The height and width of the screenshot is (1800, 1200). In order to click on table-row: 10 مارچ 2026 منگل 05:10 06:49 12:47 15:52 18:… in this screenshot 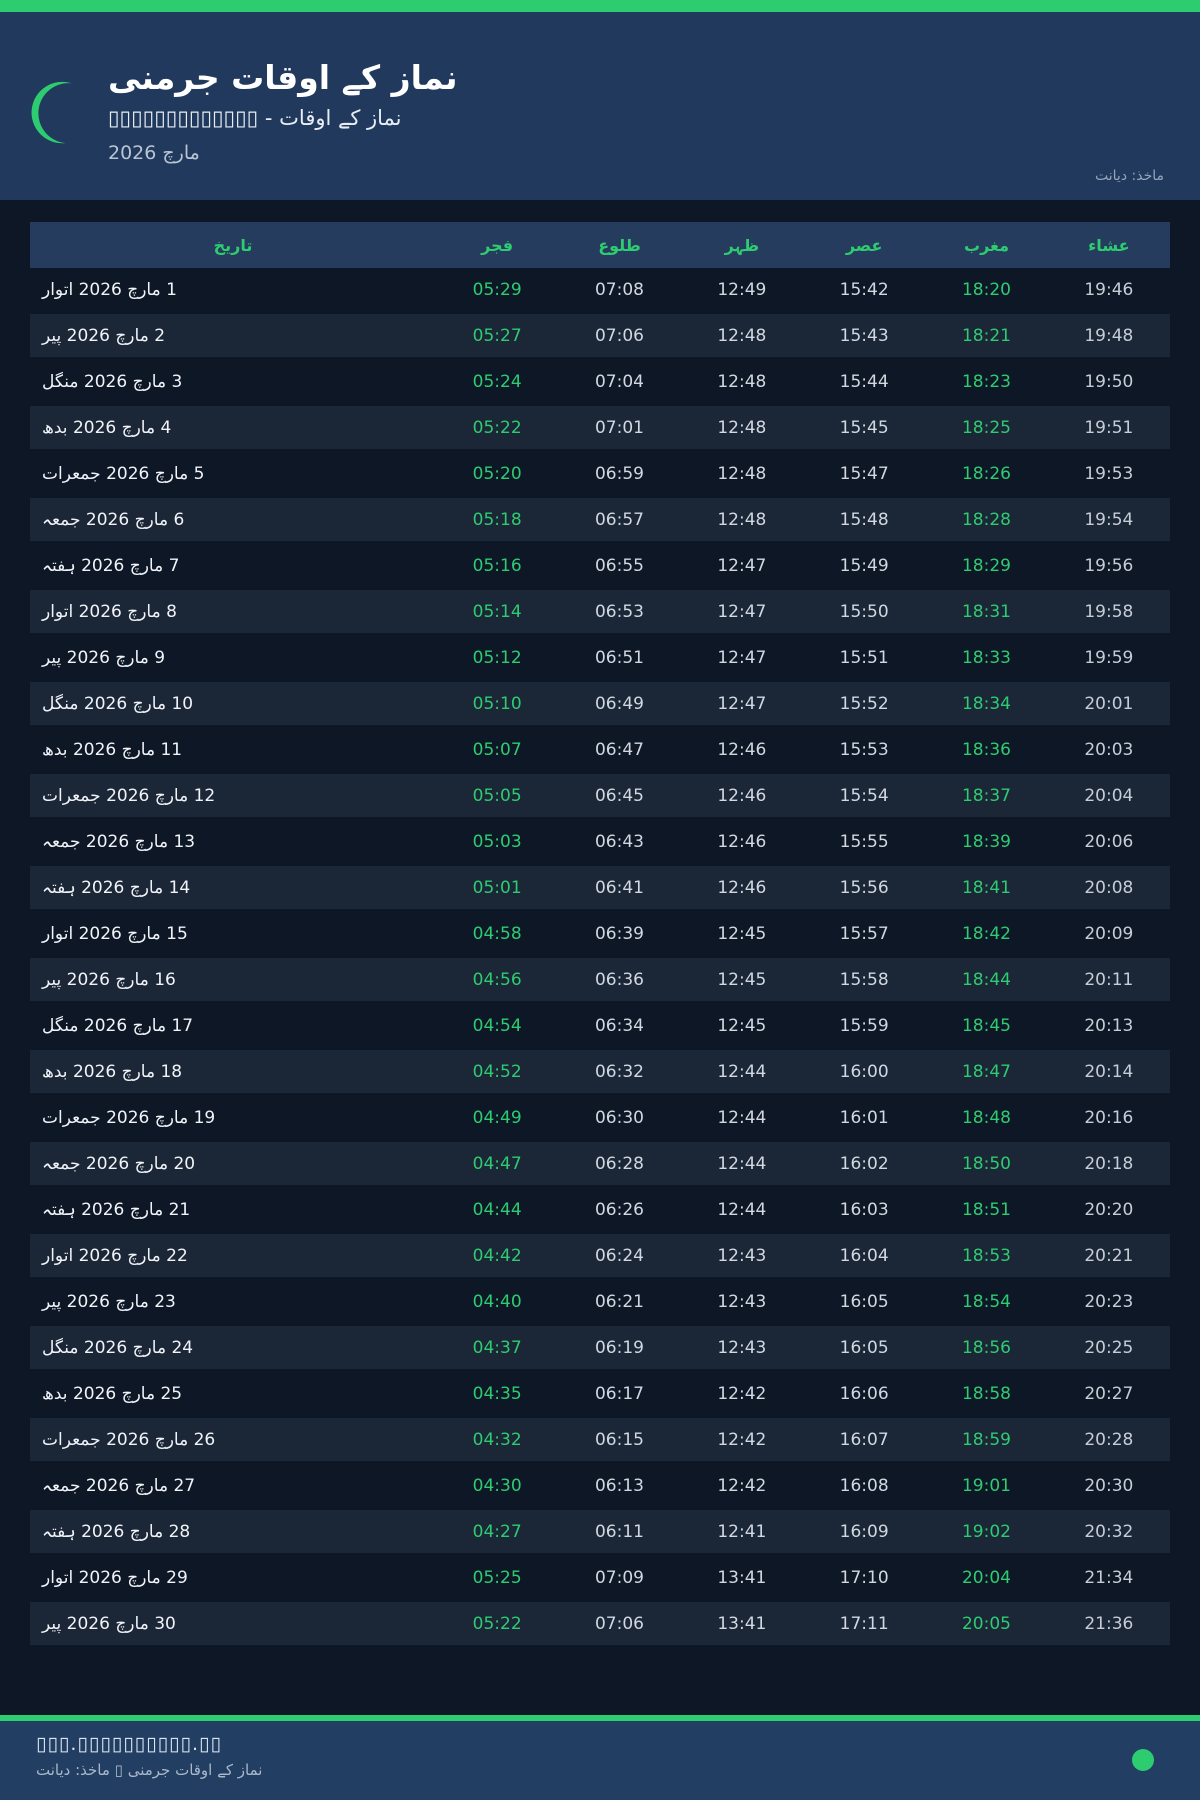, I will do `click(600, 705)`.